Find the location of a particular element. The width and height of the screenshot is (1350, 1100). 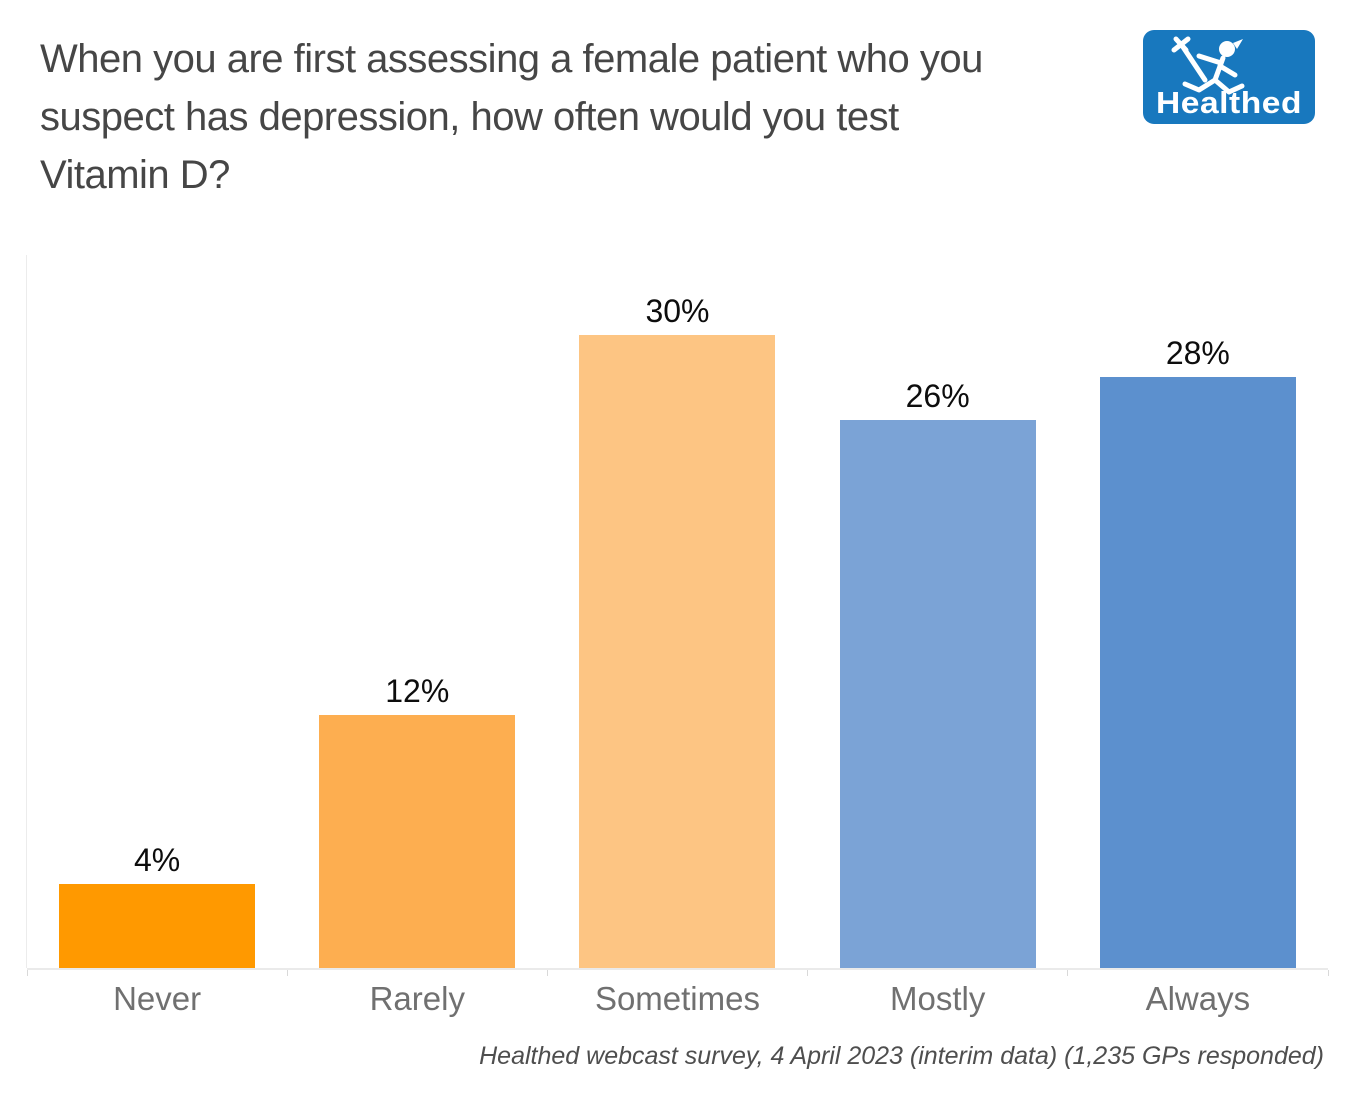

x-axis-labels: Never Rarely Sometimes Mostly Always is located at coordinates (677, 999).